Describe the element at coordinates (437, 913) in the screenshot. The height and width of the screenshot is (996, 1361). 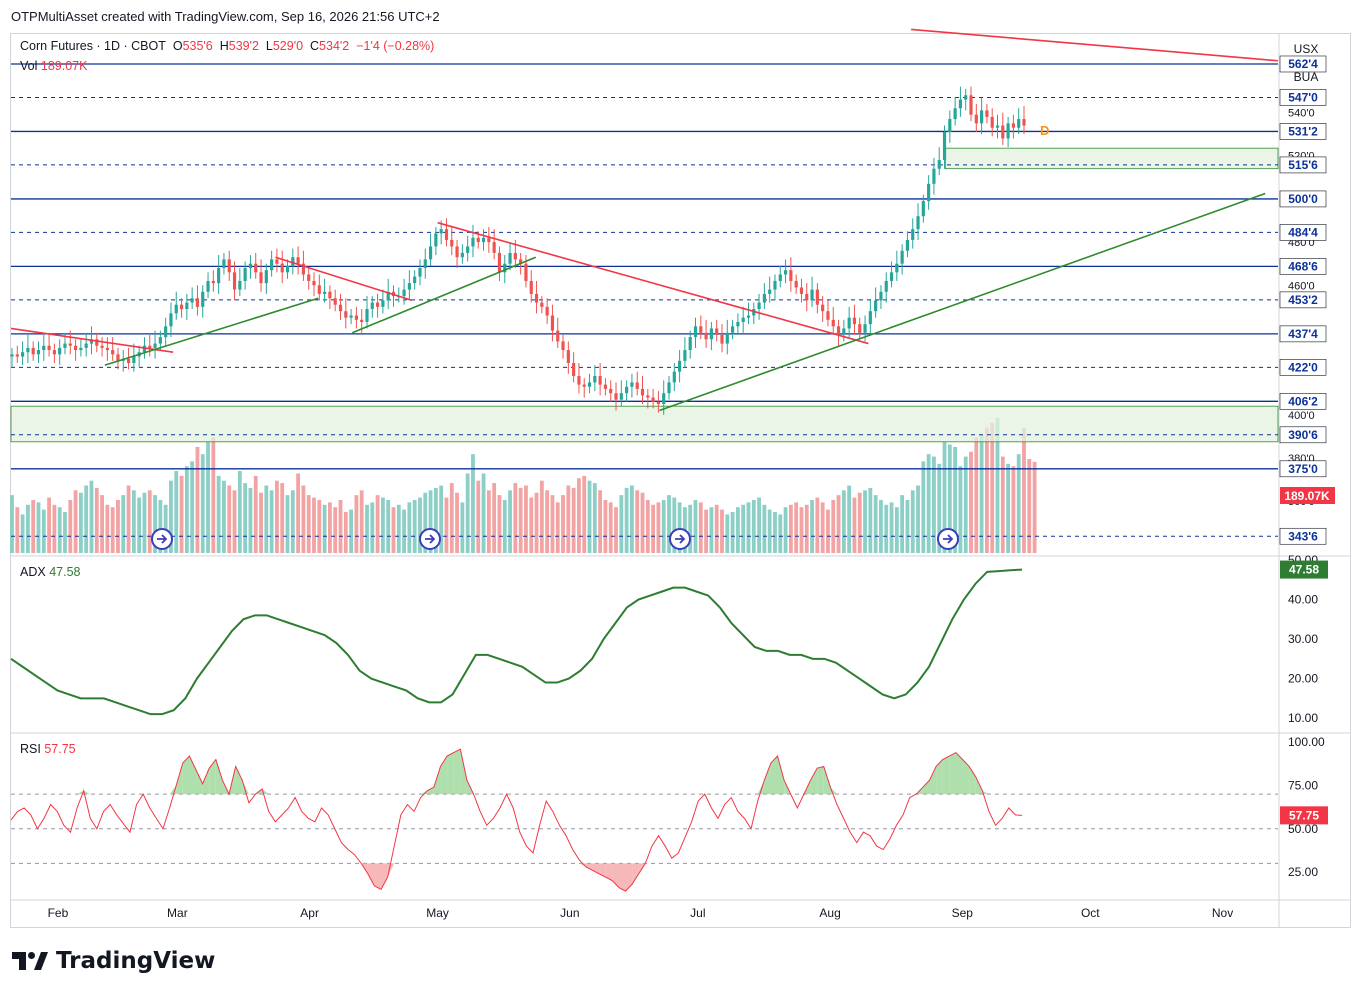
I see `time-axis-tick: May` at that location.